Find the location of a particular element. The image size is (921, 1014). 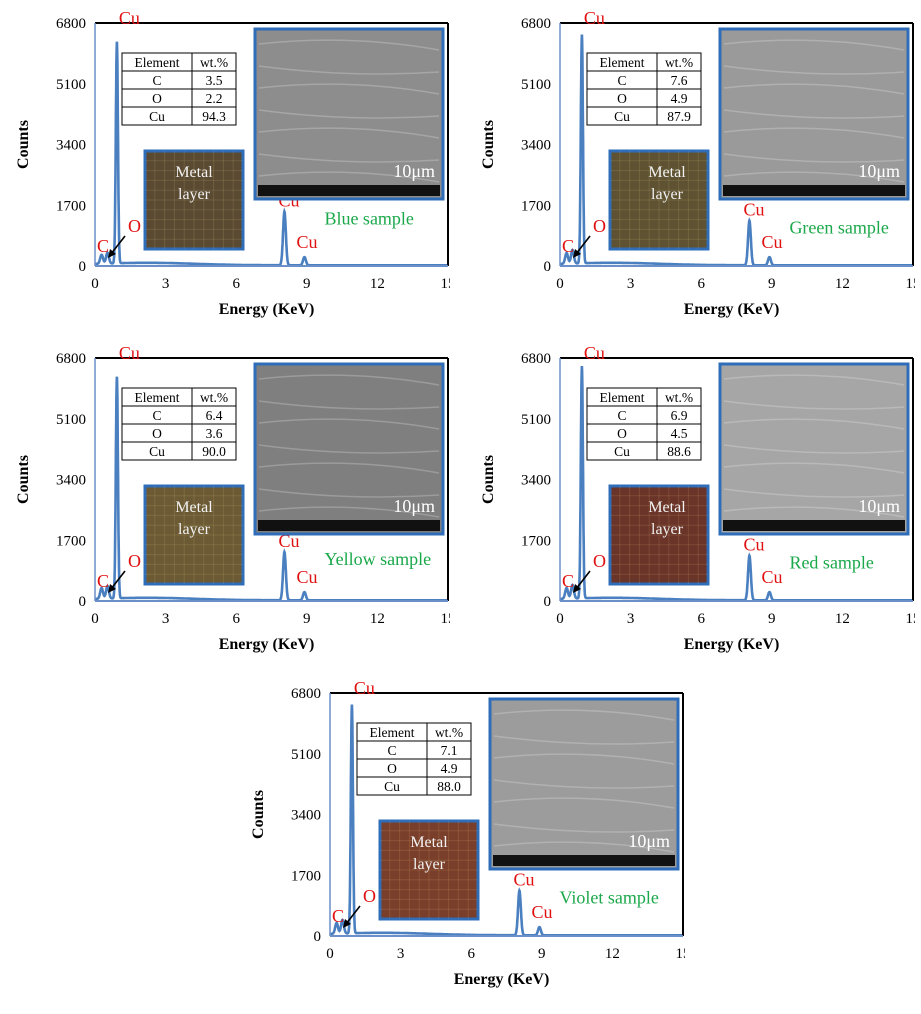

table-cell-wt: 90.0 is located at coordinates (214, 451).